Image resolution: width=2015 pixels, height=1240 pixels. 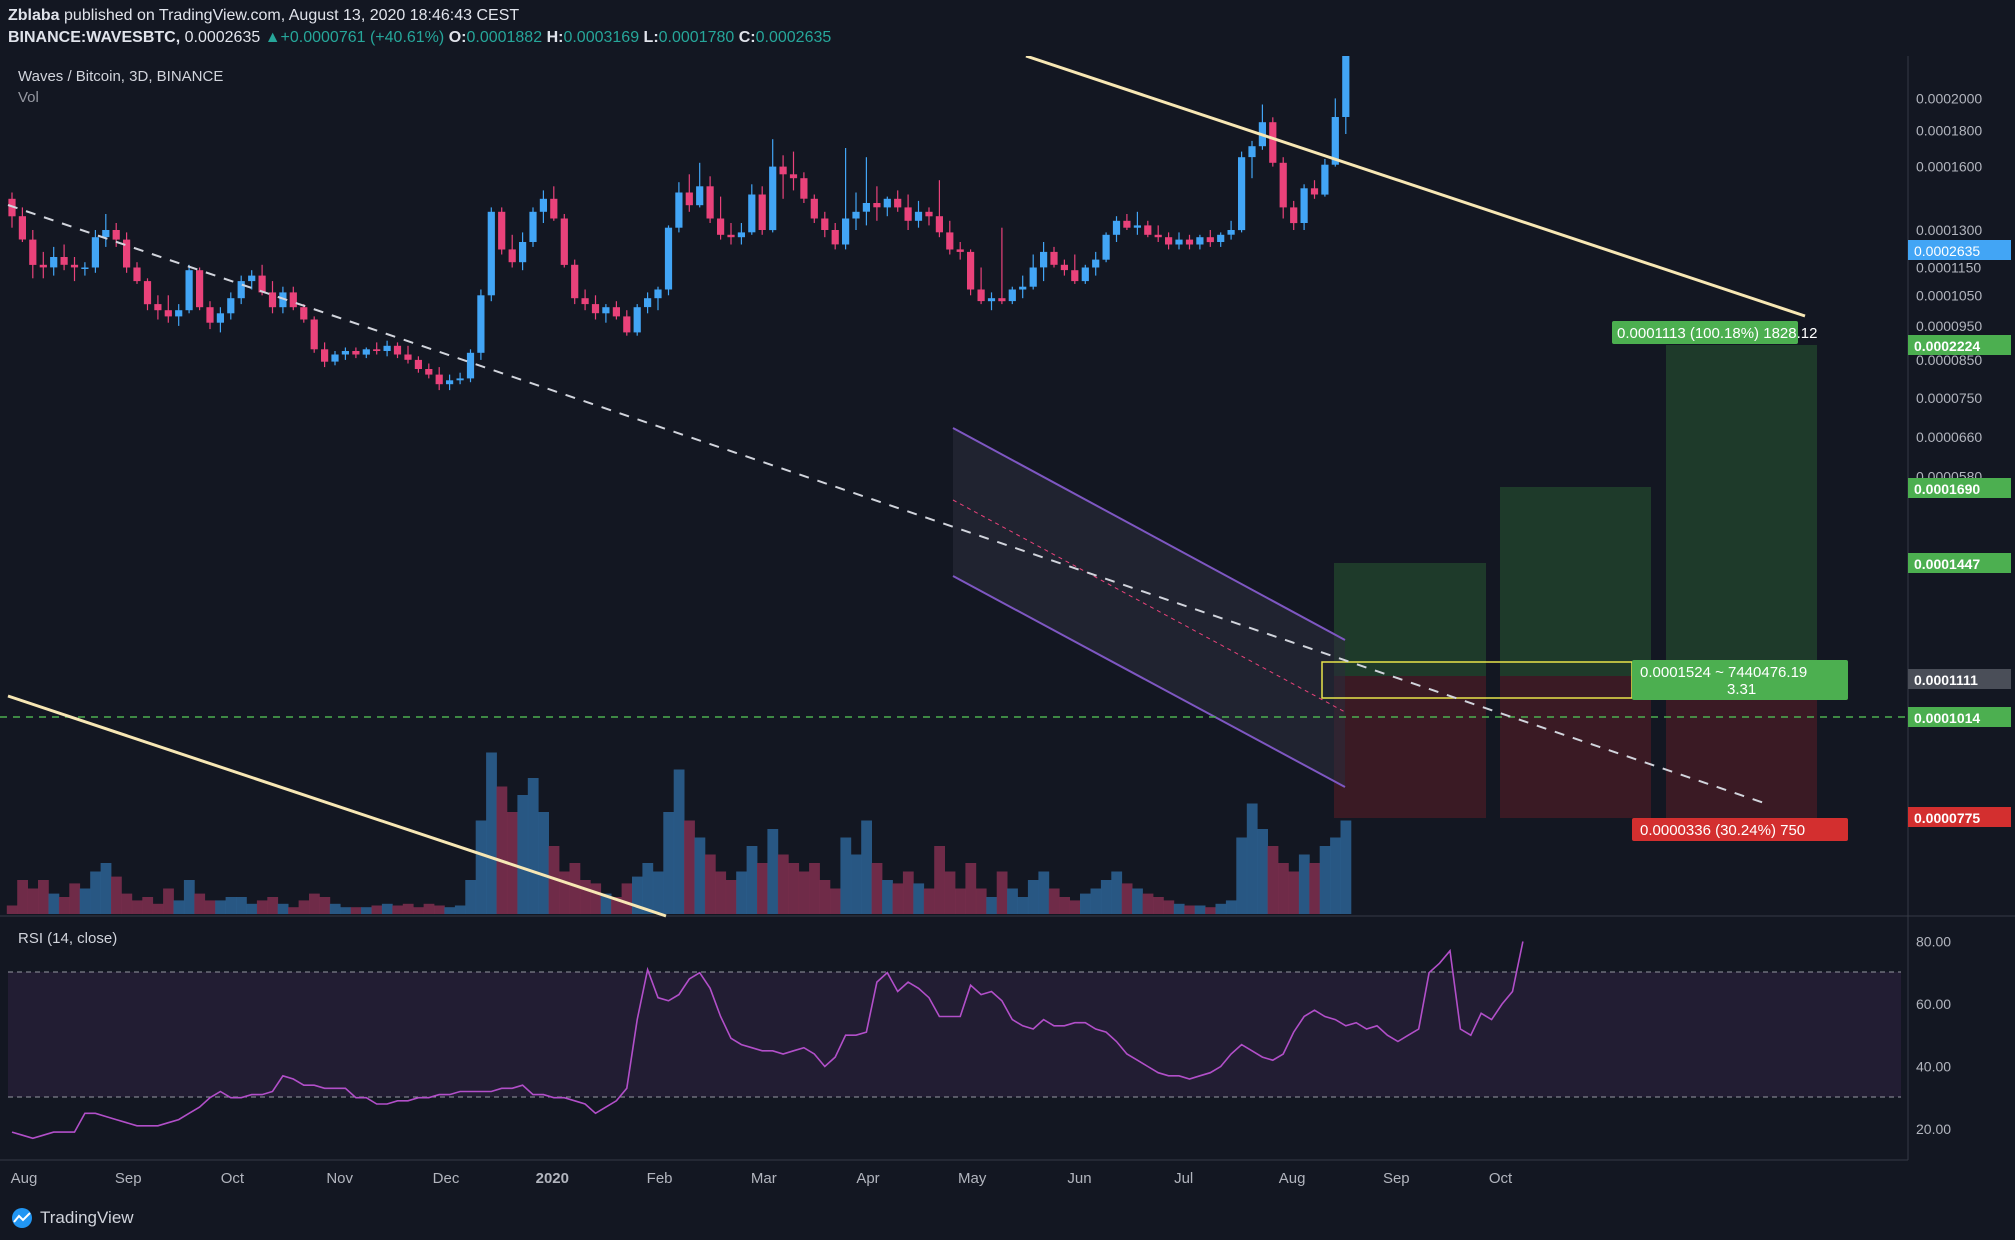 I want to click on author-name: Zblaba, so click(x=34, y=15).